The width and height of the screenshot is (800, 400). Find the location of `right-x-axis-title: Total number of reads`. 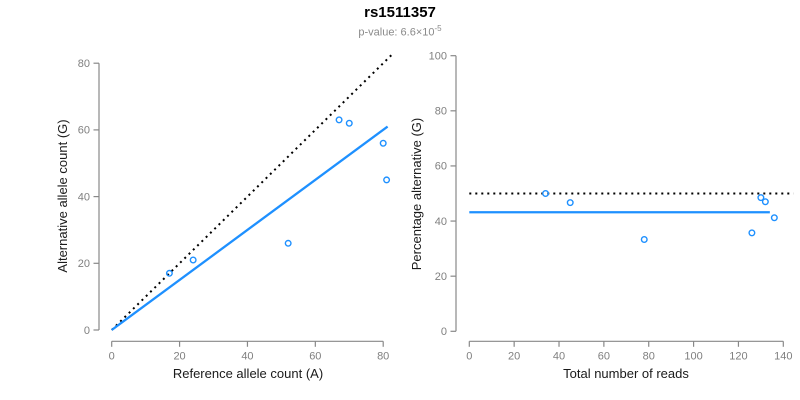

right-x-axis-title: Total number of reads is located at coordinates (626, 373).